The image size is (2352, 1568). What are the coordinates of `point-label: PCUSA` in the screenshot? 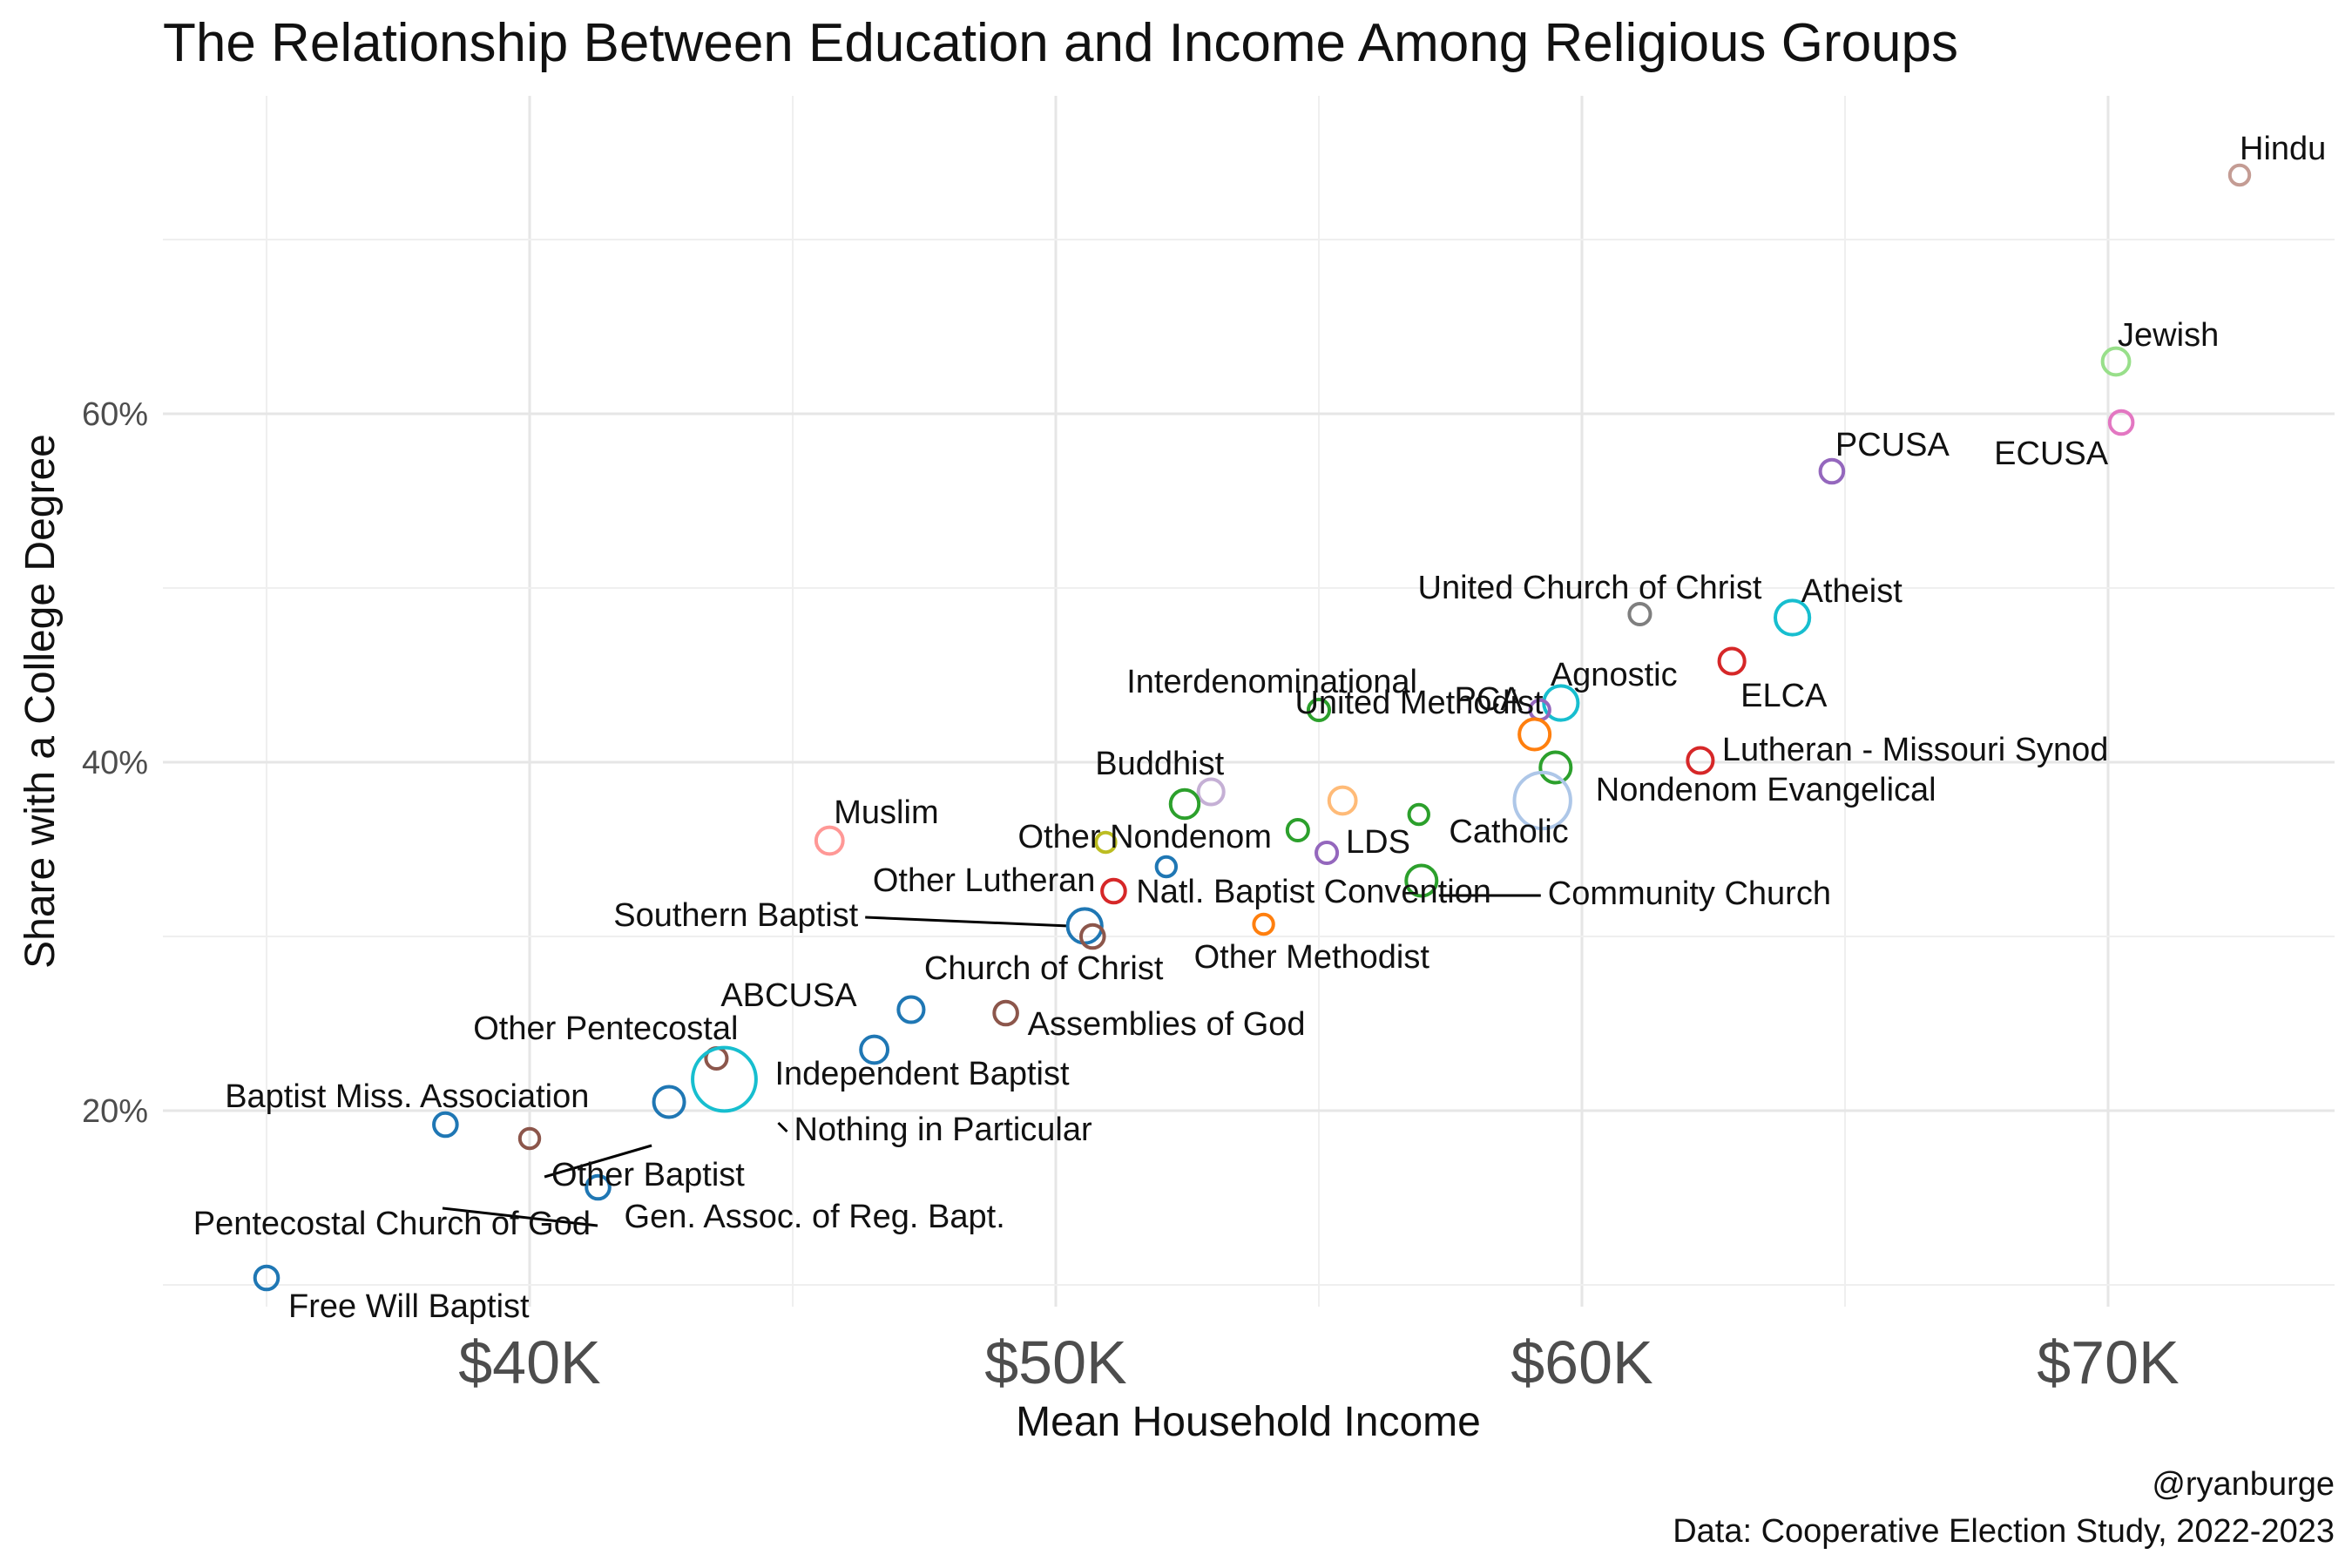 It's located at (1892, 445).